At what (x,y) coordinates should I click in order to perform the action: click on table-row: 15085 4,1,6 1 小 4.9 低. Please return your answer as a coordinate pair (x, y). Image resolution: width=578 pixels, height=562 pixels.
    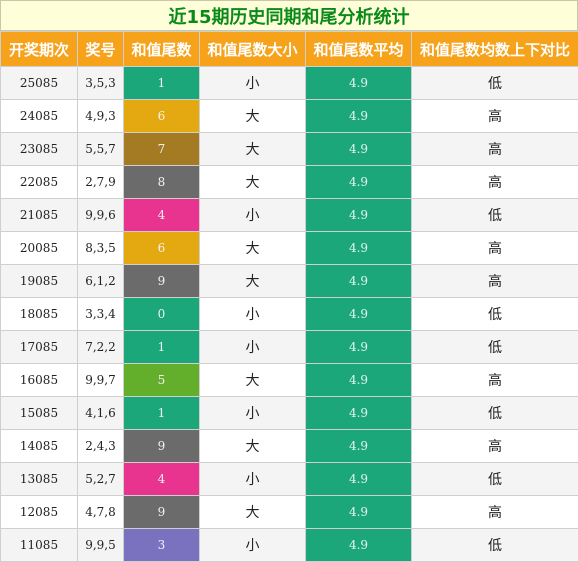
    Looking at the image, I should click on (289, 413).